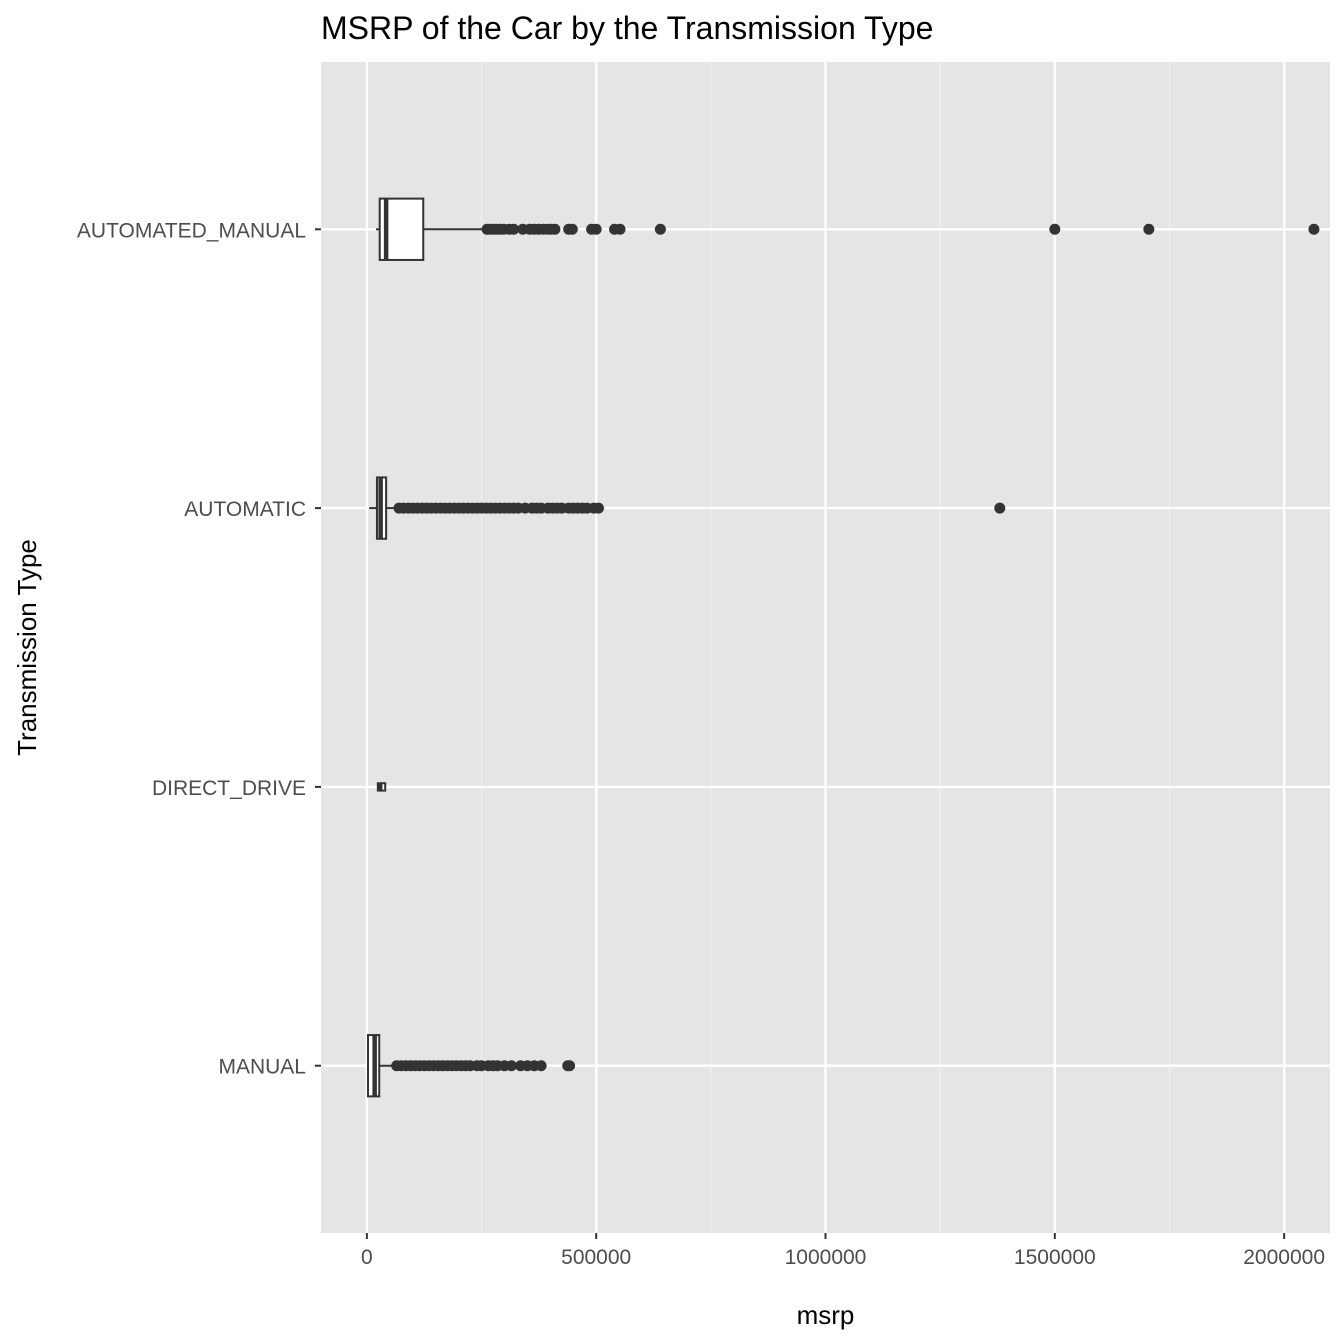  I want to click on x-tick-label: 1000000, so click(826, 1257).